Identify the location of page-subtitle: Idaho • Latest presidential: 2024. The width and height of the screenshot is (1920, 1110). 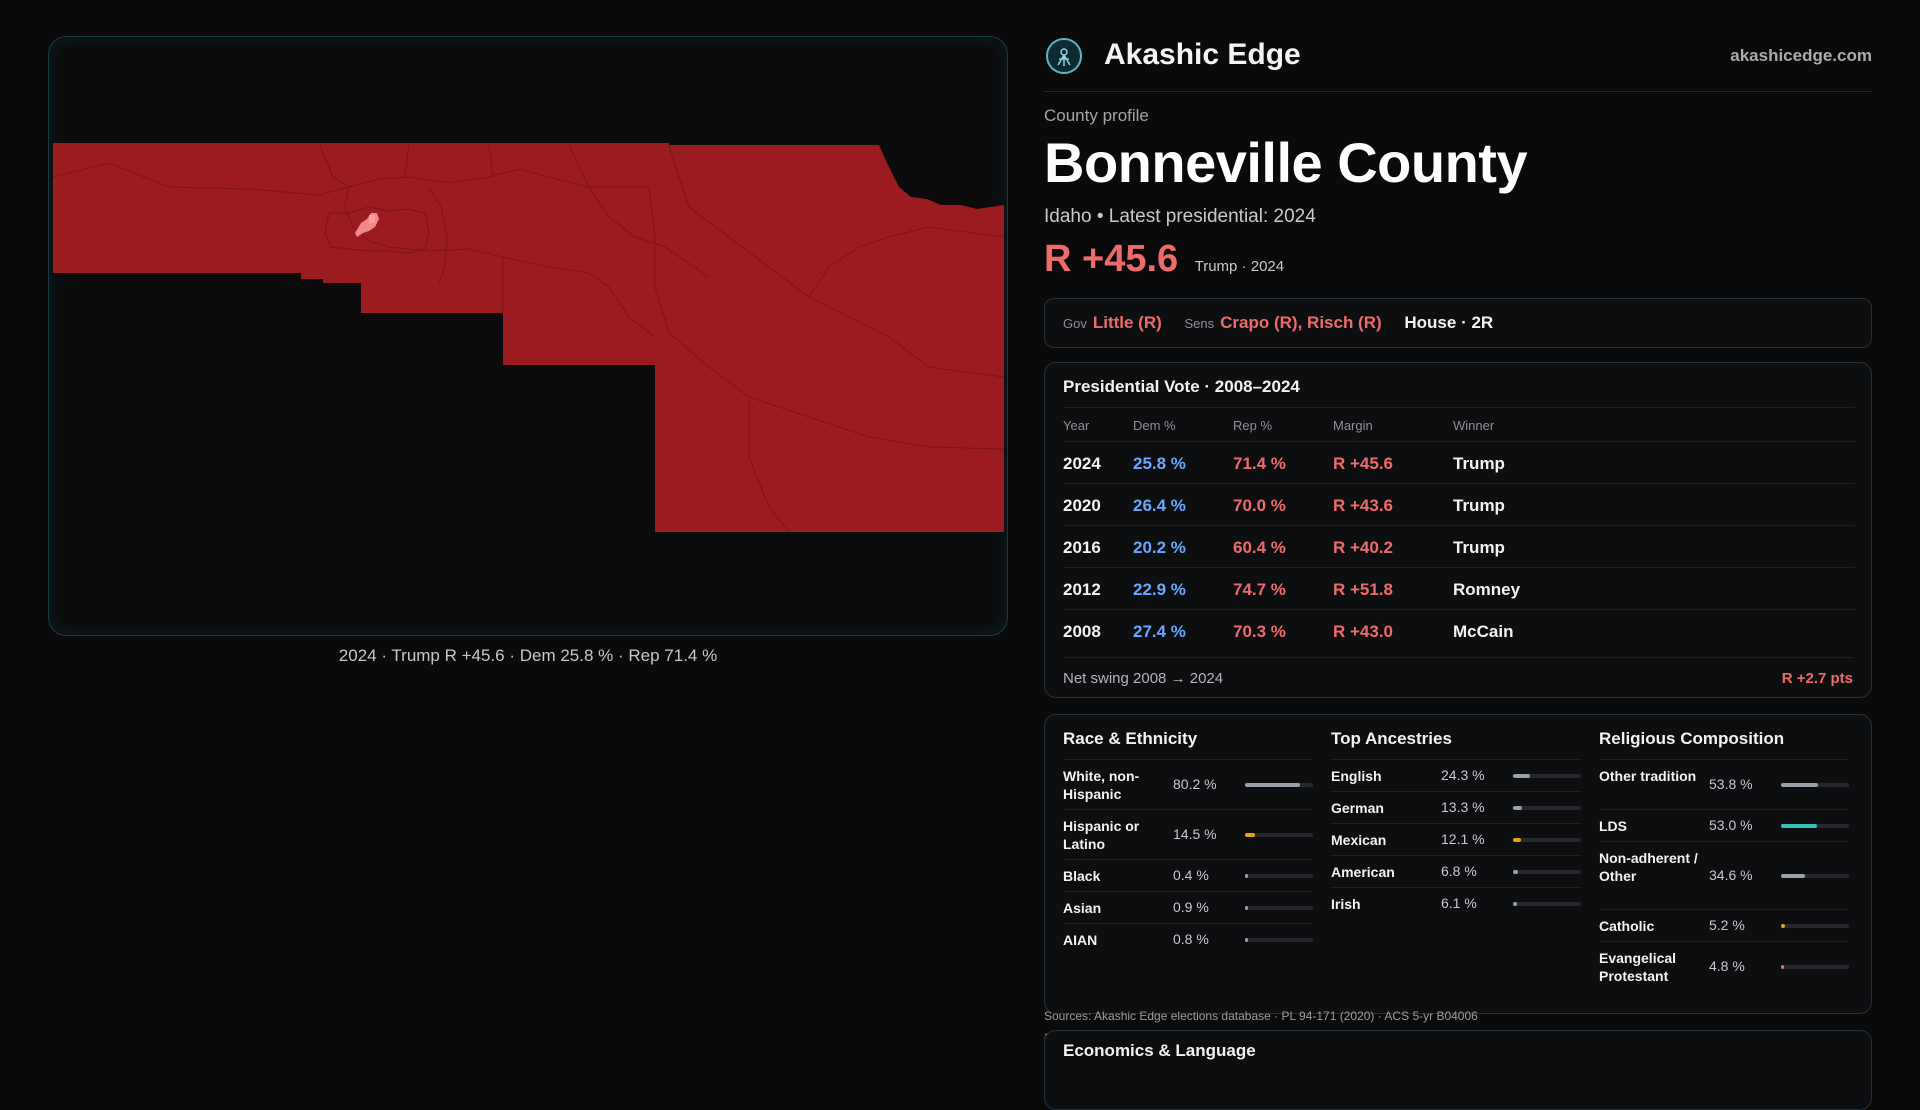
(1180, 216).